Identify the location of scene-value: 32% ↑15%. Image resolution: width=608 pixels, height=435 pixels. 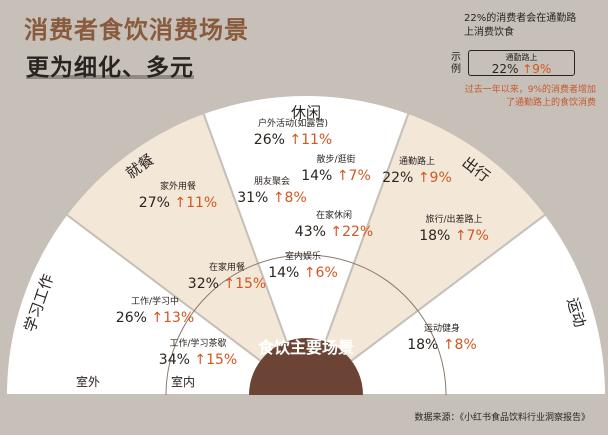
(227, 284).